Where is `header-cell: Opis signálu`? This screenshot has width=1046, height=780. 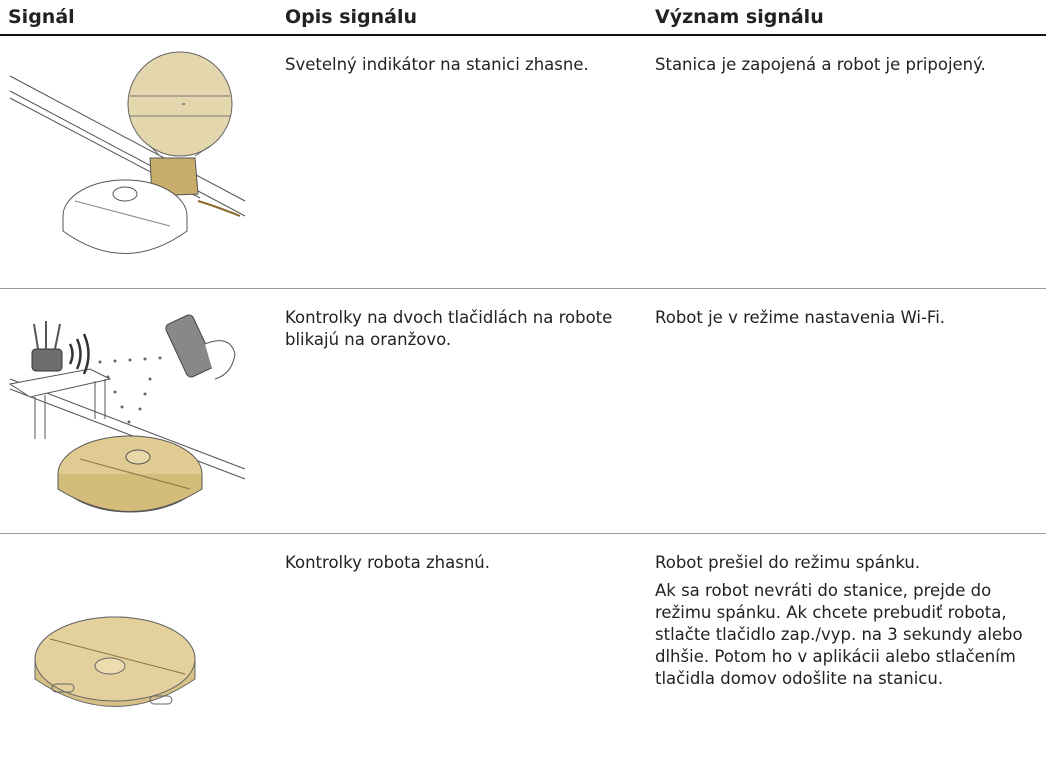
header-cell: Opis signálu is located at coordinates (351, 17).